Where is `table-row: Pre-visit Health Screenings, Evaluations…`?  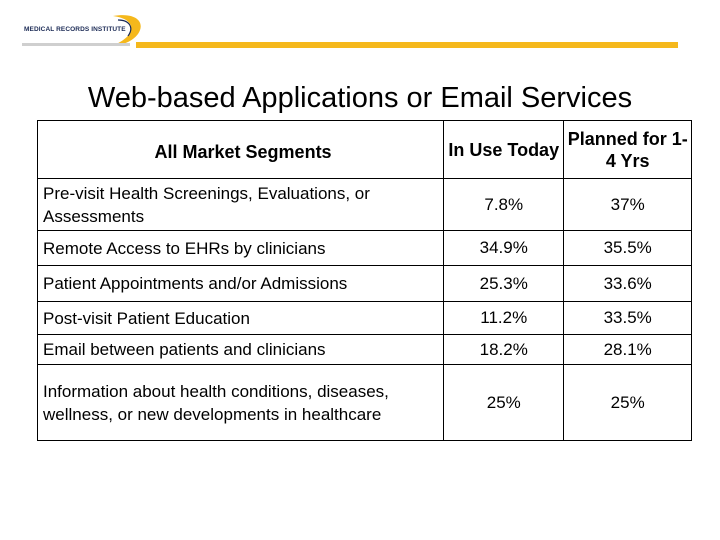 table-row: Pre-visit Health Screenings, Evaluations… is located at coordinates (364, 204).